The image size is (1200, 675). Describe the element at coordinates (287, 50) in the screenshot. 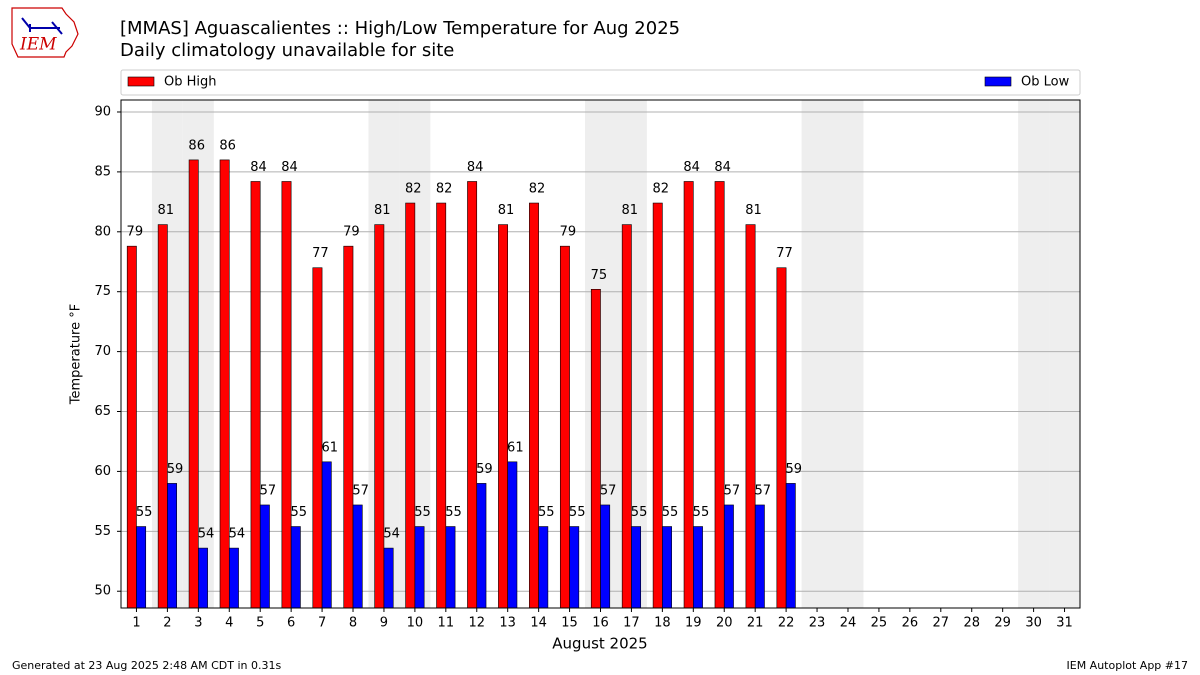

I see `chart-subtitle: Daily climatology unavailable for site` at that location.